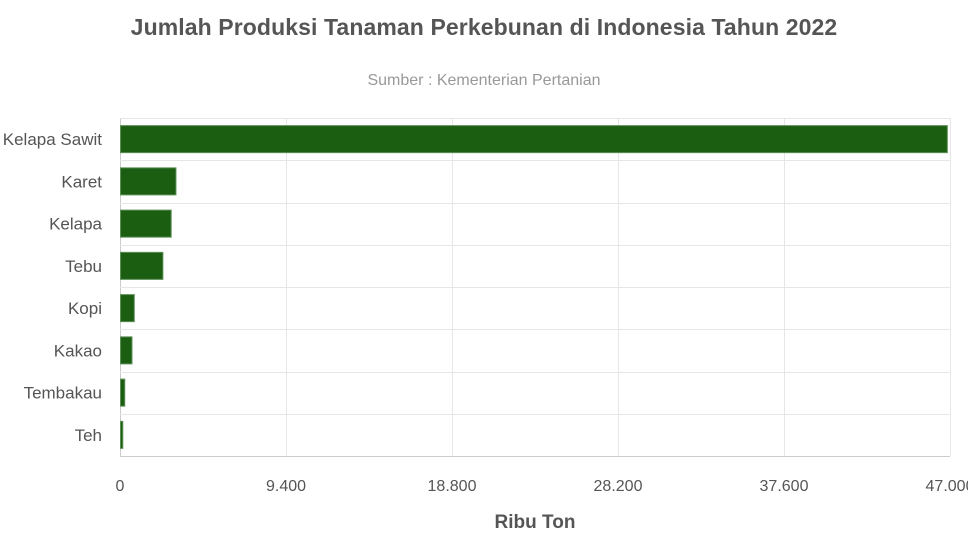  What do you see at coordinates (85, 308) in the screenshot?
I see `category-label: Kopi` at bounding box center [85, 308].